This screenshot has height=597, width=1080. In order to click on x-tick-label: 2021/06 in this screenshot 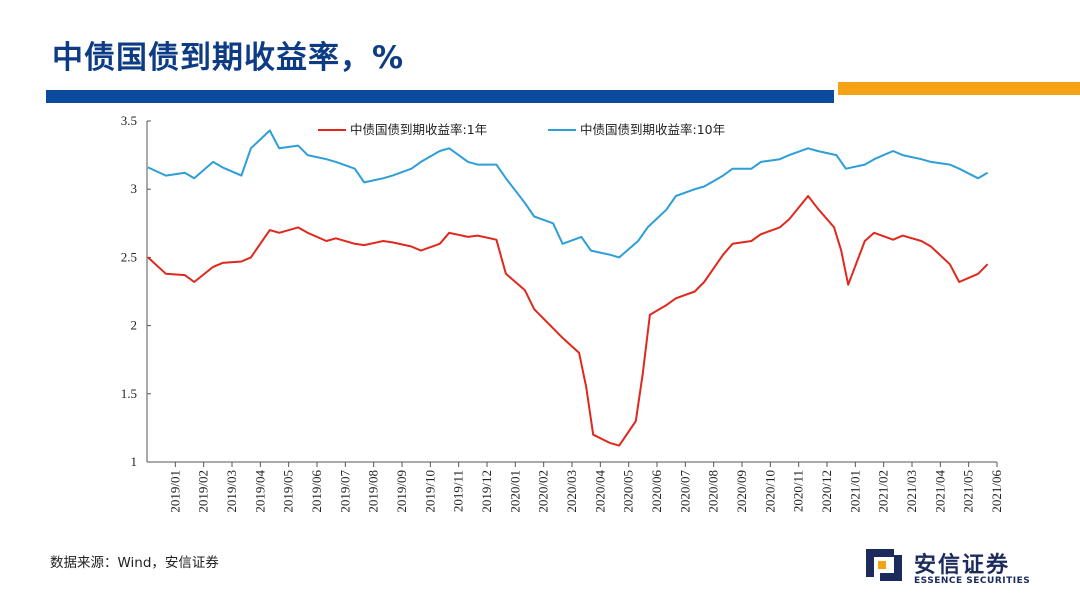, I will do `click(996, 491)`.